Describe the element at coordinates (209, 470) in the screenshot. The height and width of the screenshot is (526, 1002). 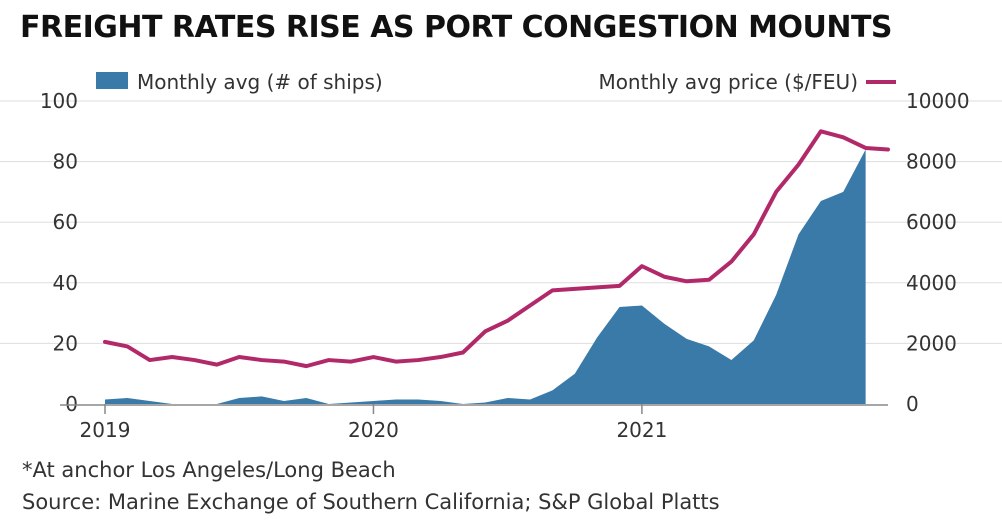
I see `footnote: *At anchor Los Angeles/Long Beach` at that location.